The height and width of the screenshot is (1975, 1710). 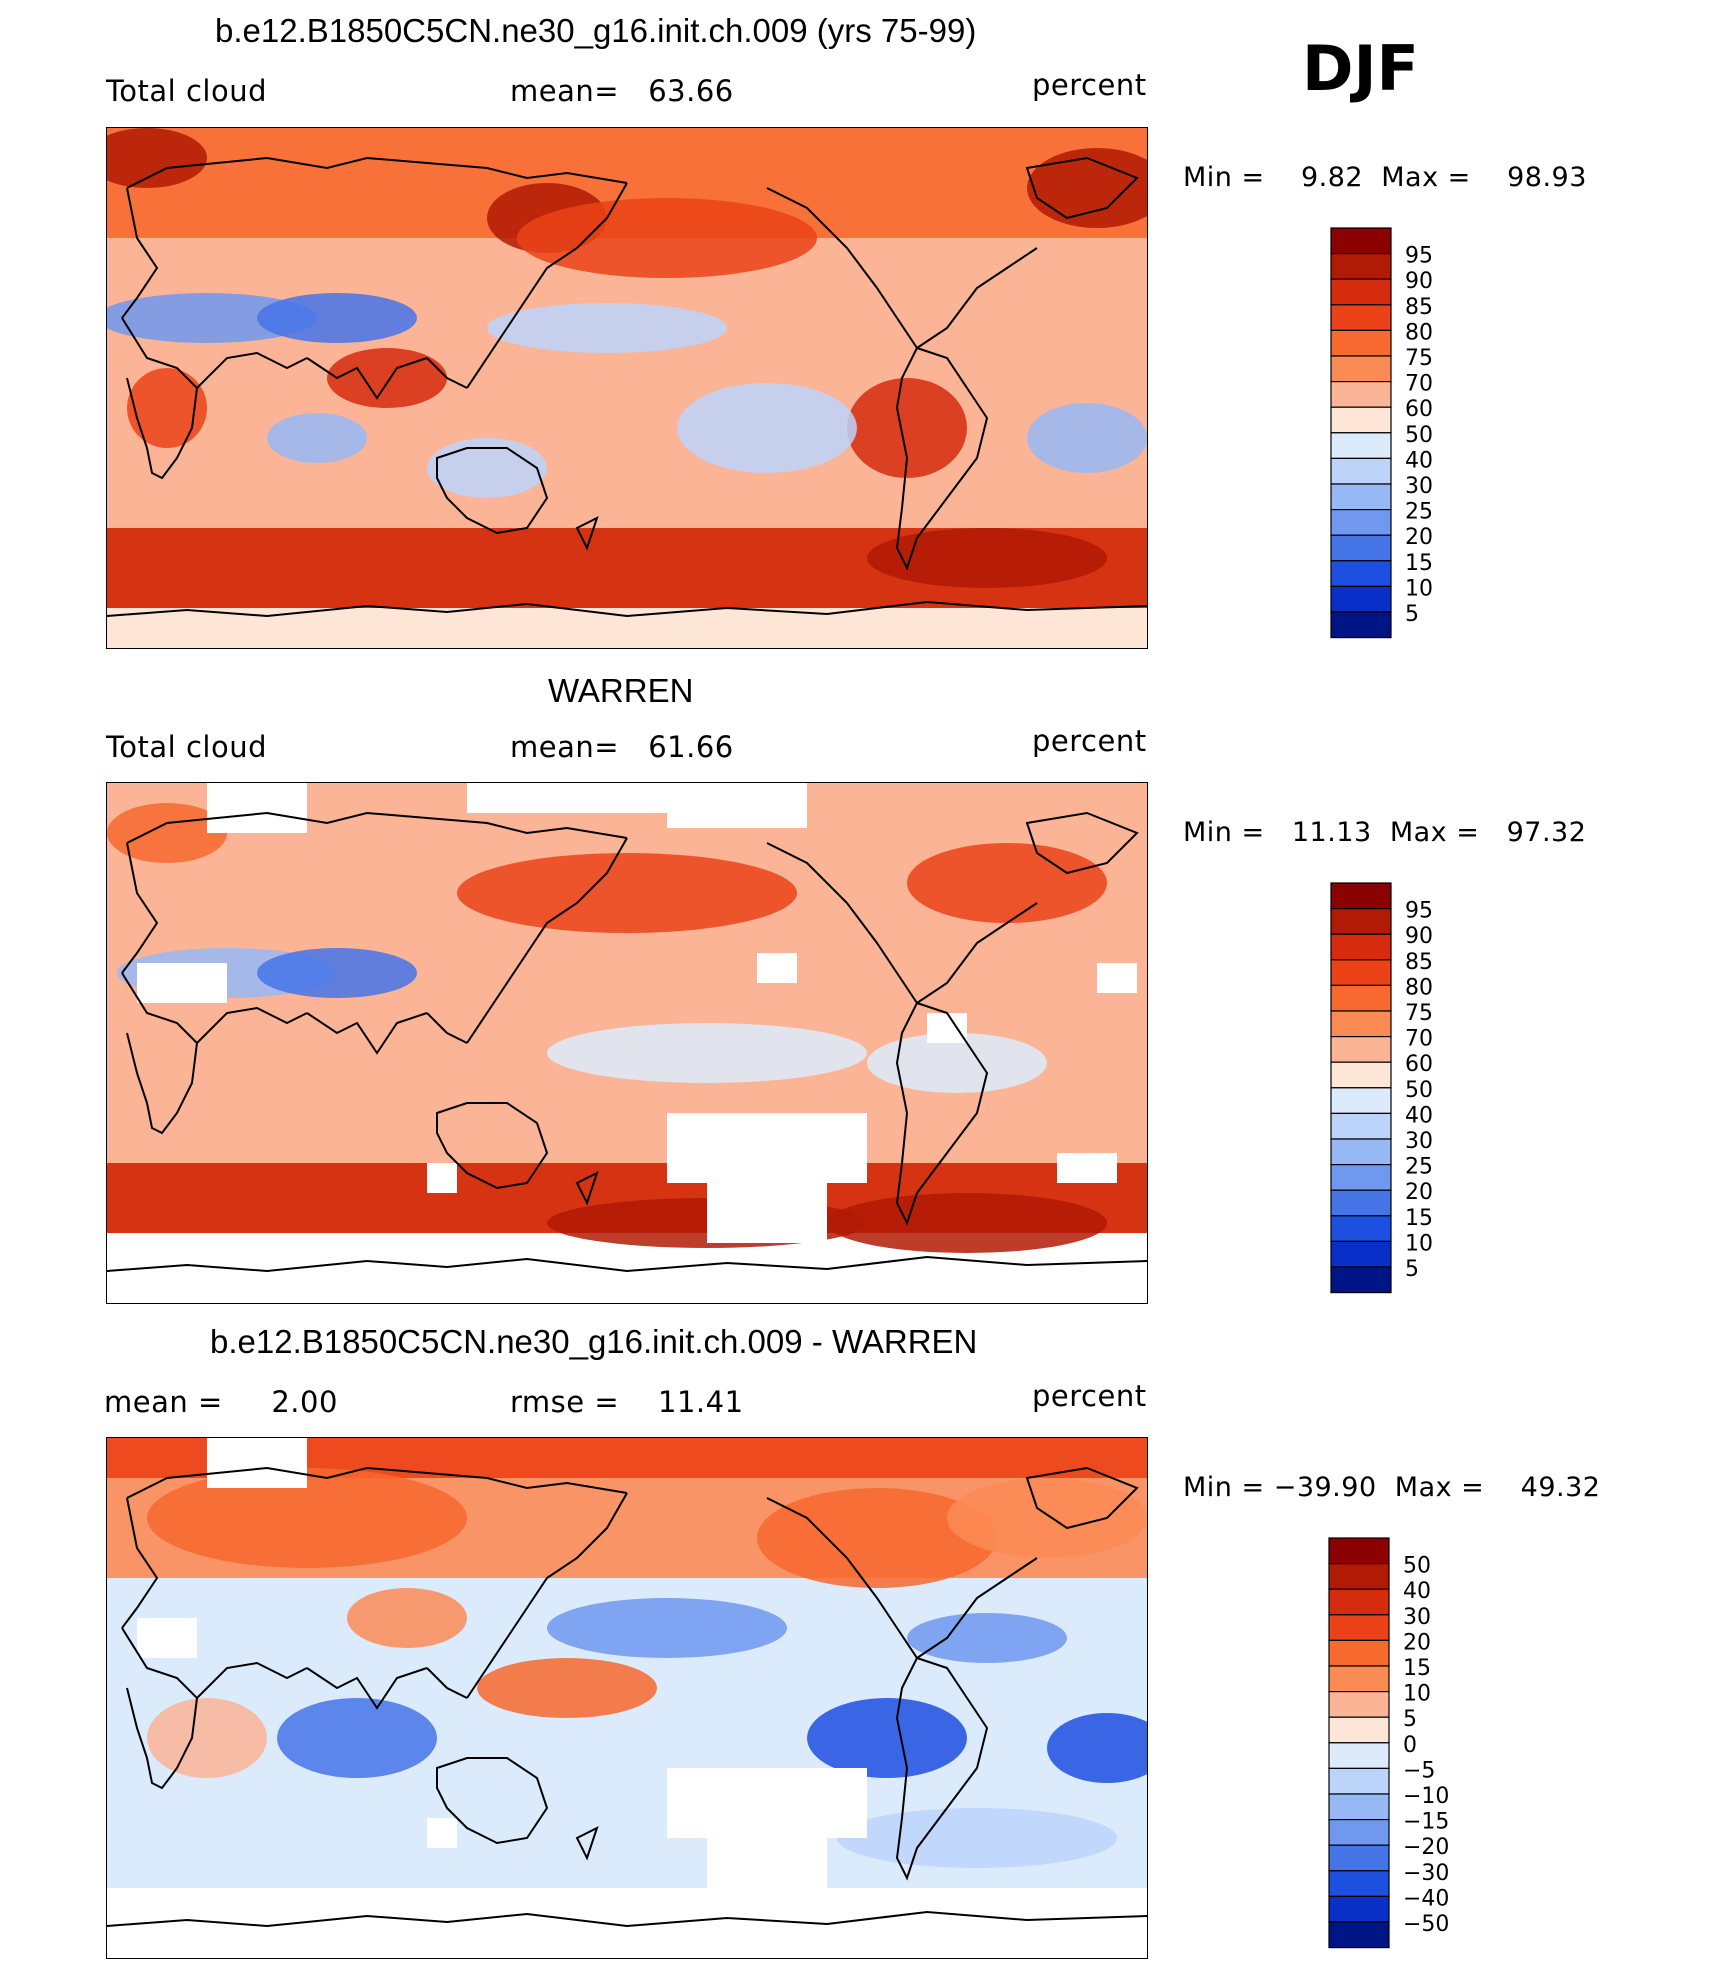 What do you see at coordinates (1419, 1090) in the screenshot?
I see `colorbar-tick-label: 50` at bounding box center [1419, 1090].